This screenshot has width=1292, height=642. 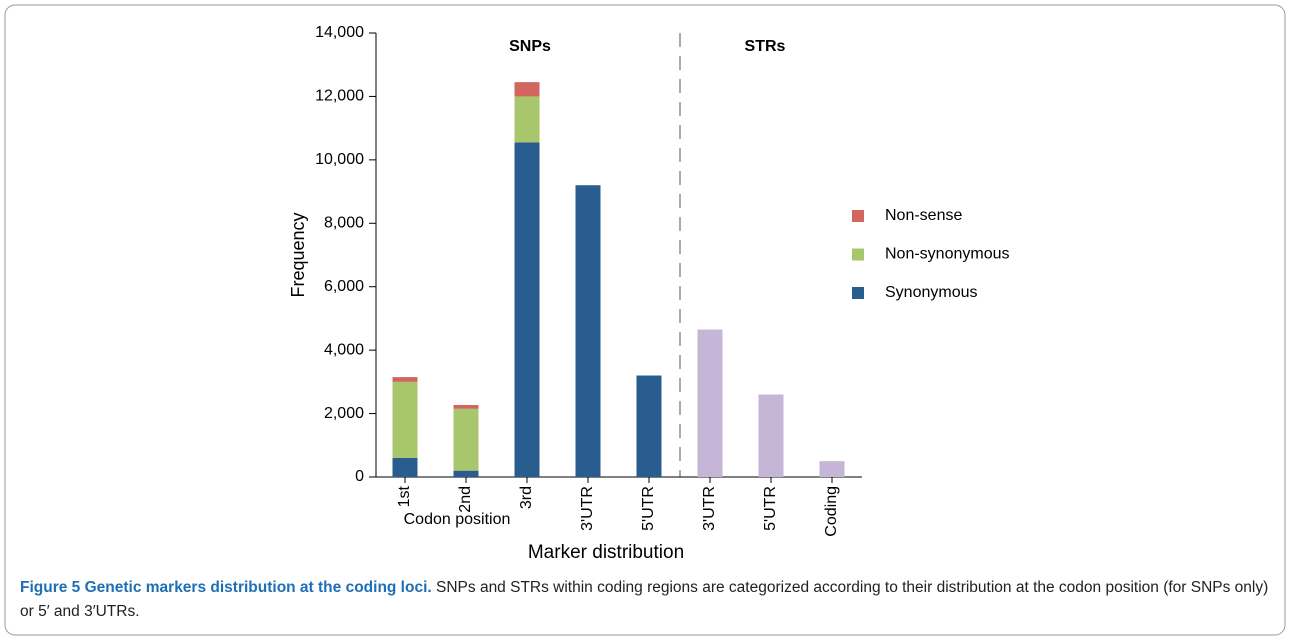 I want to click on legend-label: Non-sense, so click(x=923, y=215).